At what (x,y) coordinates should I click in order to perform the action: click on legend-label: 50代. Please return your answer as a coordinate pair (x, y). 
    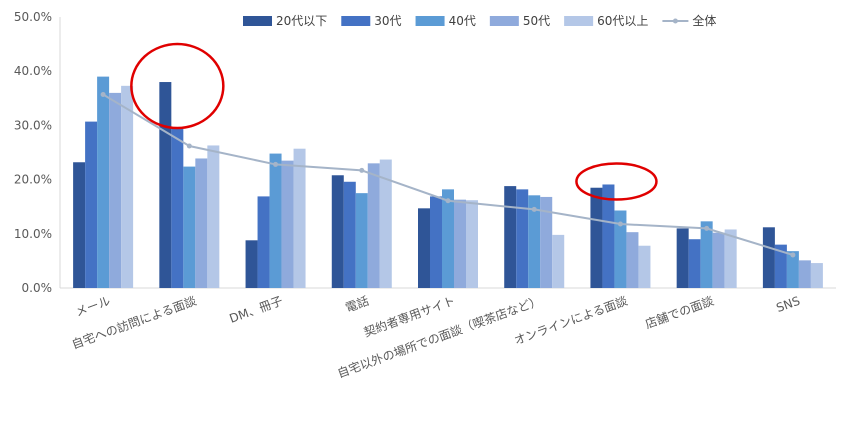
    Looking at the image, I should click on (536, 21).